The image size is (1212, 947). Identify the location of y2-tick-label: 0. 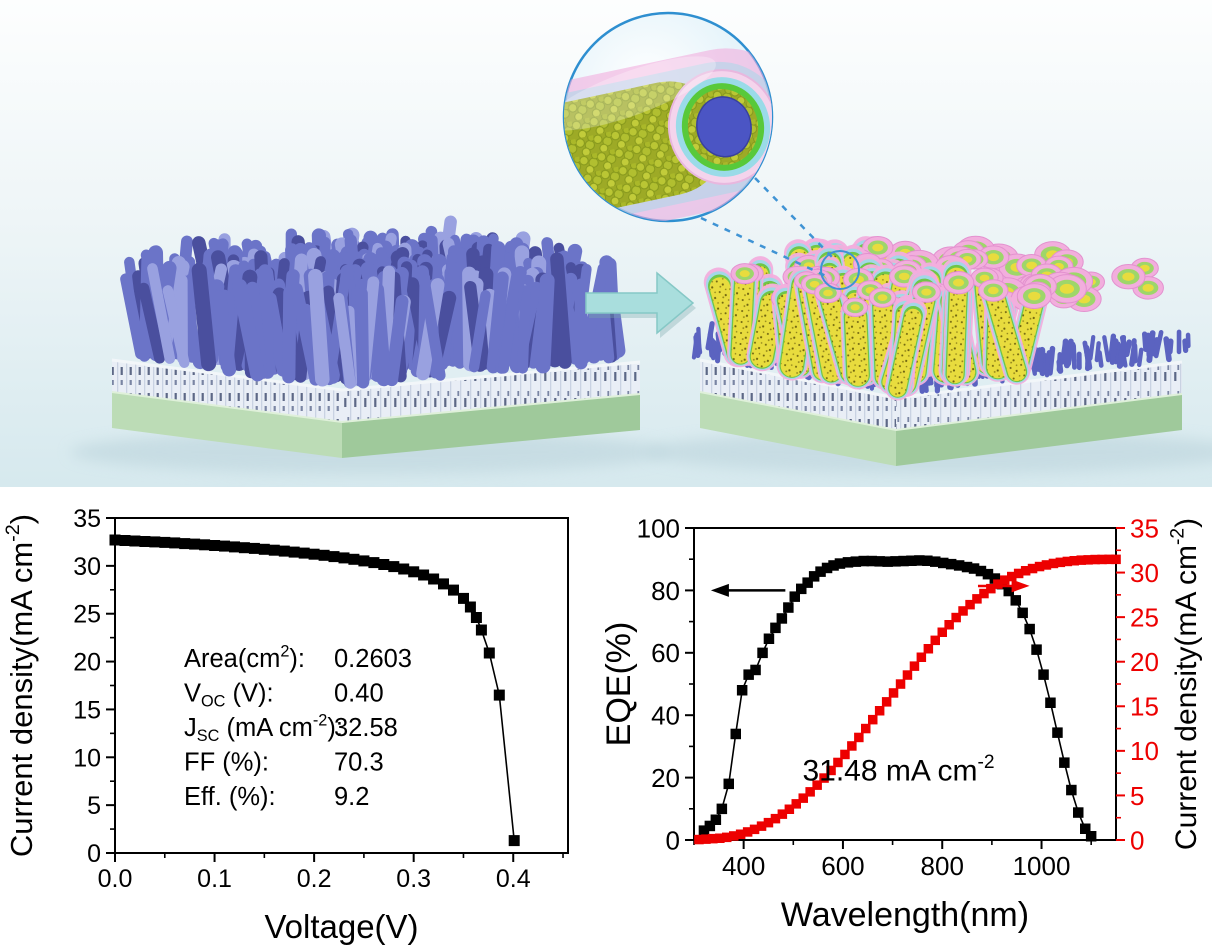
(1137, 840).